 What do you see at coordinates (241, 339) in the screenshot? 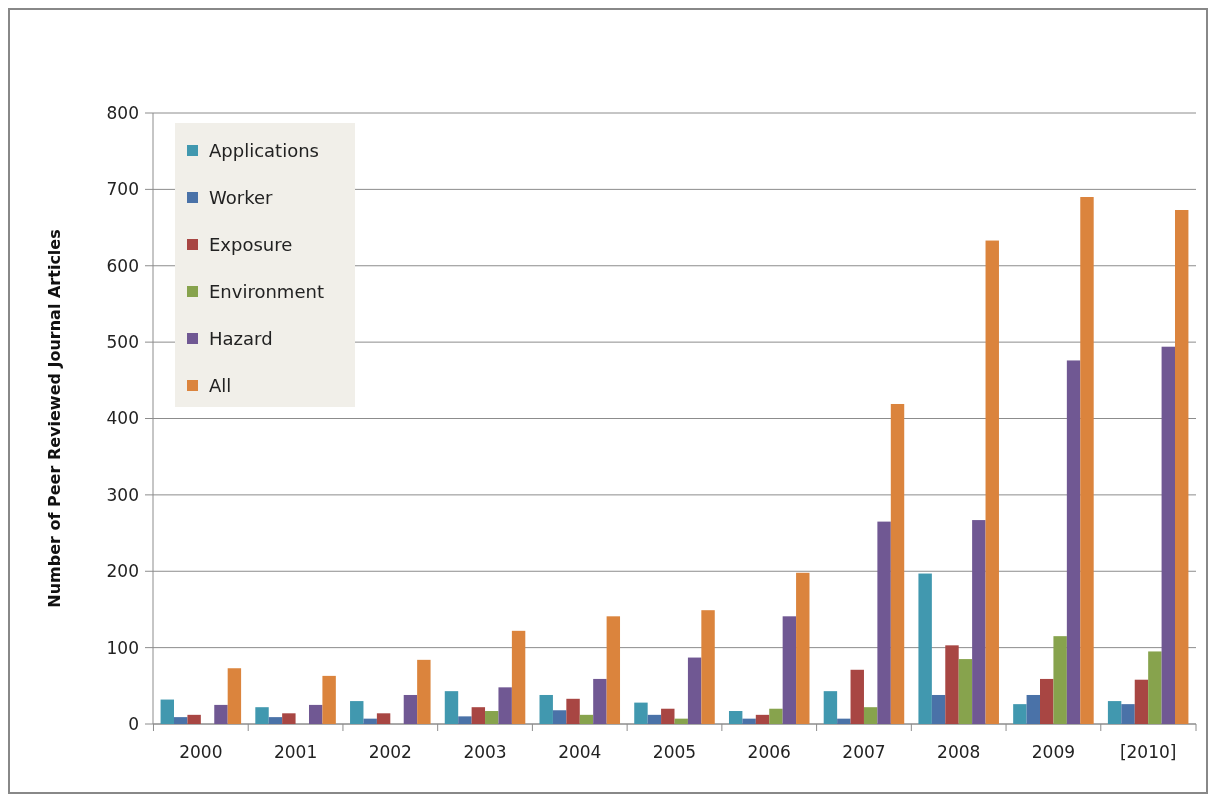
I see `legend-label: Hazard` at bounding box center [241, 339].